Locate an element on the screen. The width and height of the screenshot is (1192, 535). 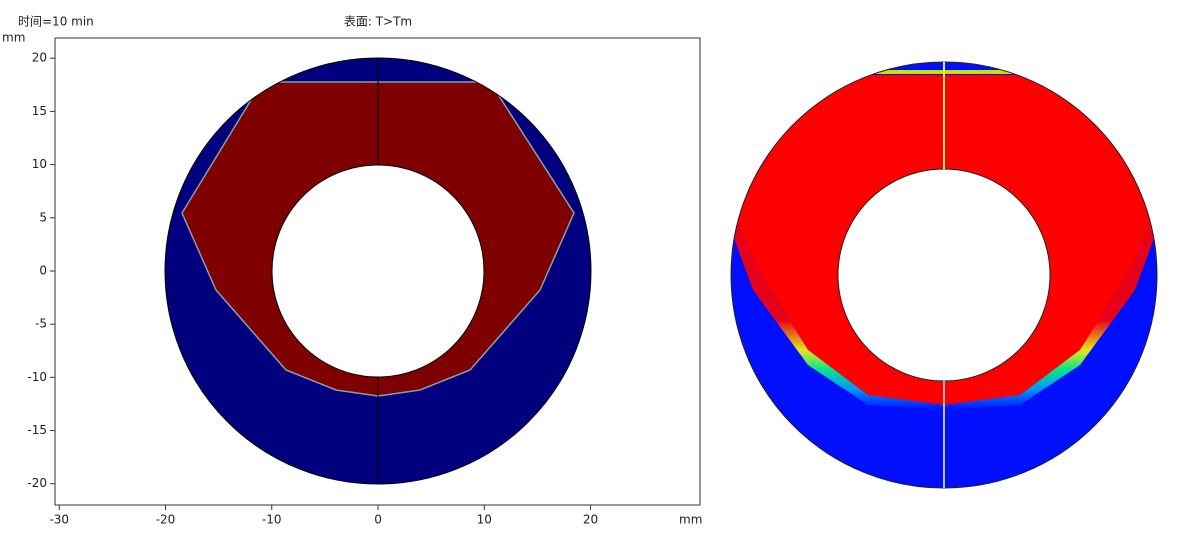
y-tick-label: 0 is located at coordinates (43, 270).